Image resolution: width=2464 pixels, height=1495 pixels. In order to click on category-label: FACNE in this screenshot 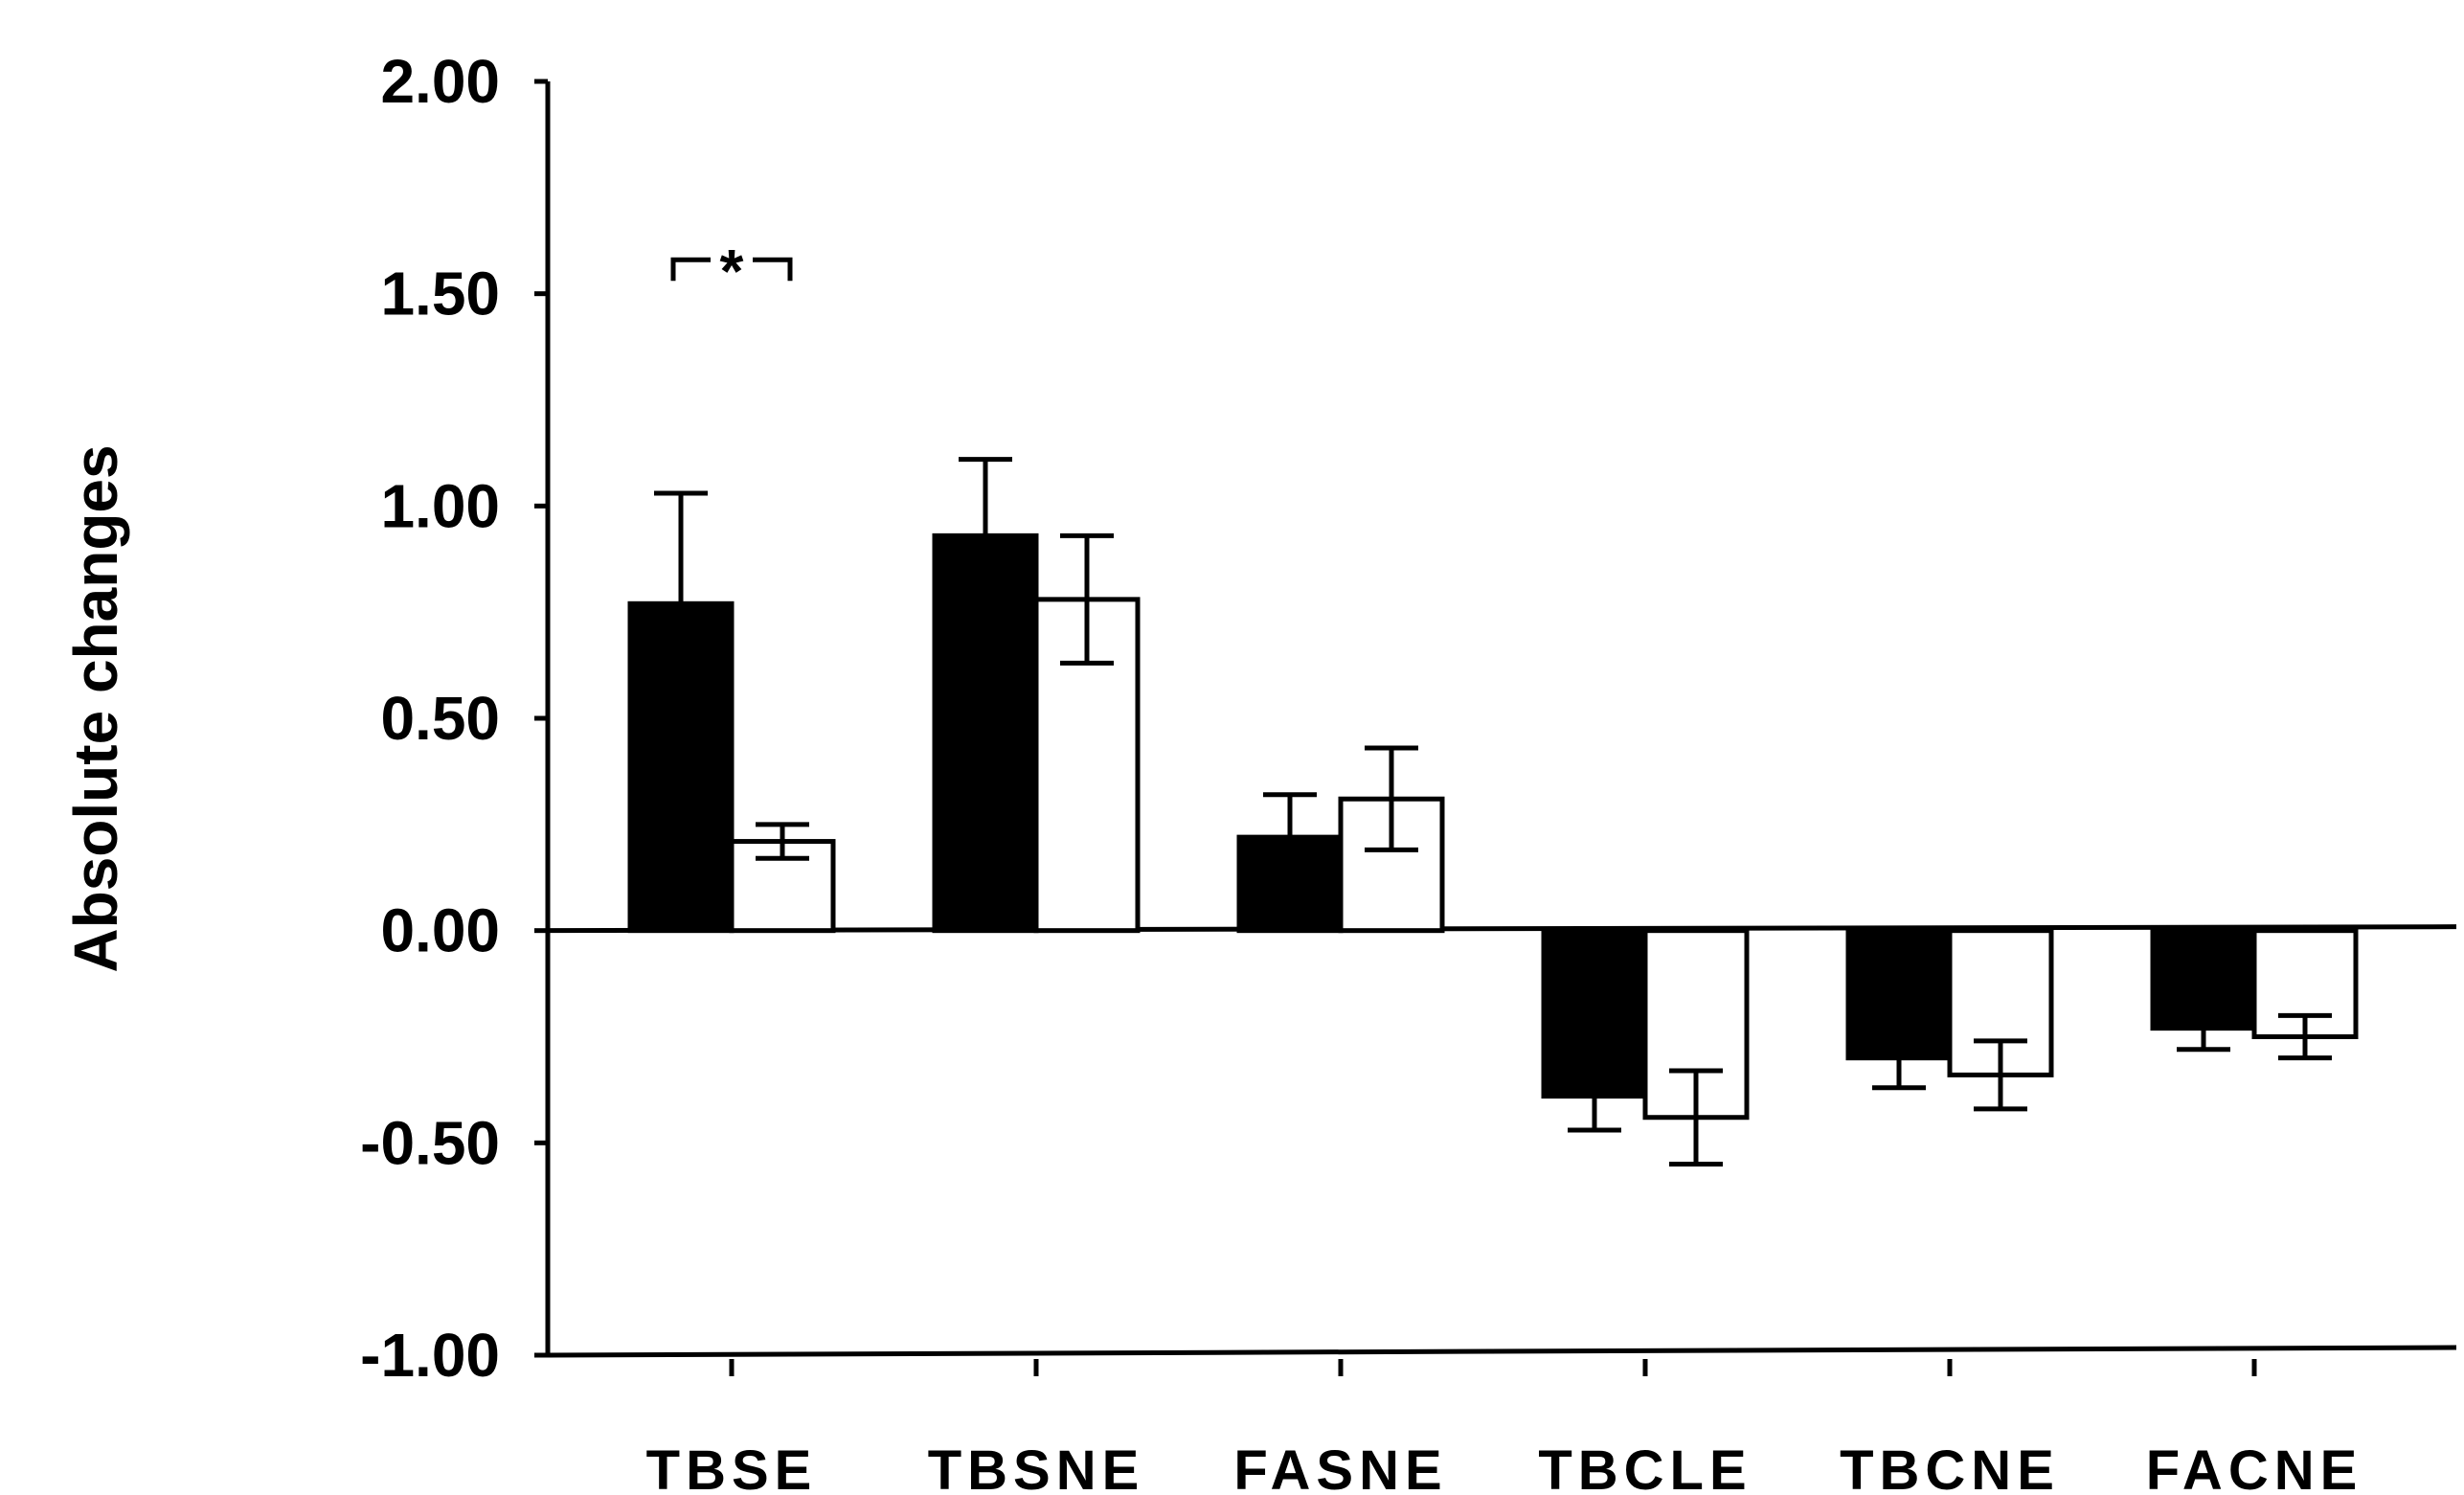, I will do `click(2254, 1467)`.